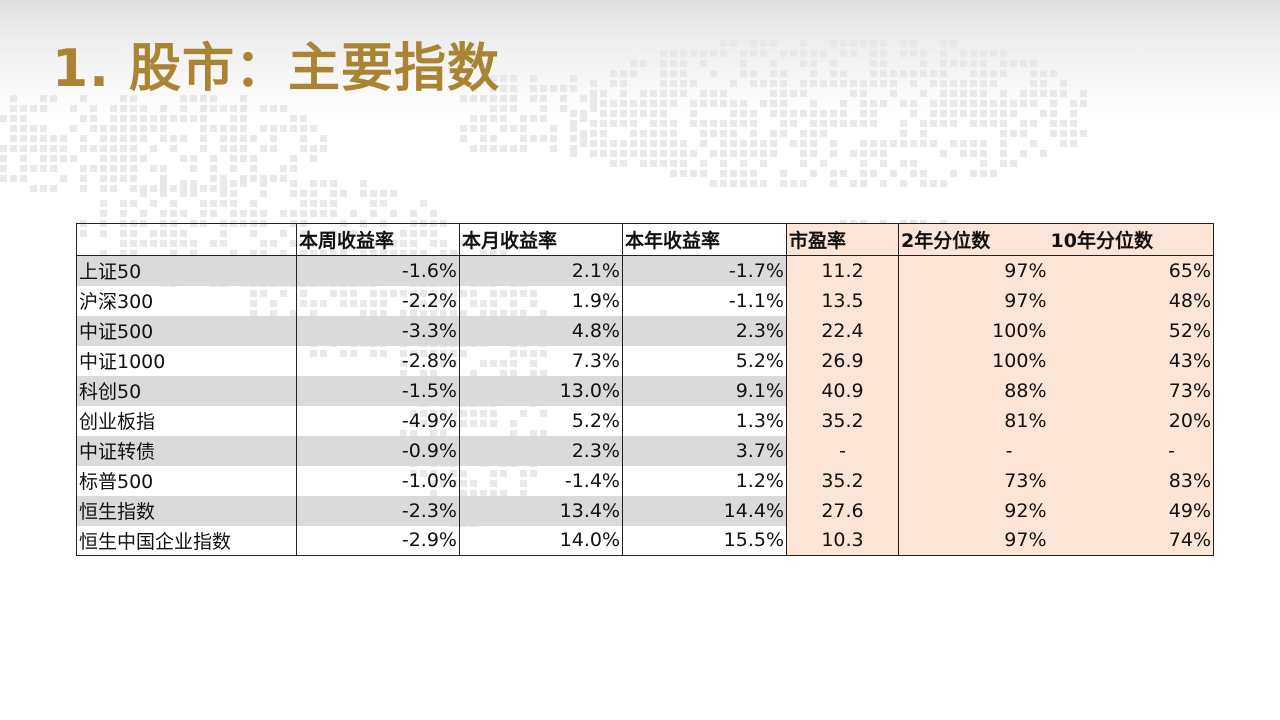 The image size is (1280, 720). What do you see at coordinates (973, 390) in the screenshot?
I see `2y-percentile-cell: 88%` at bounding box center [973, 390].